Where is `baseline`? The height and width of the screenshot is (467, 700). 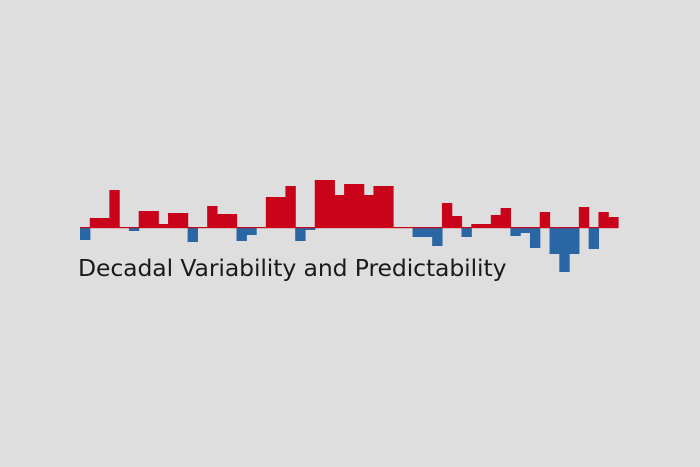 baseline is located at coordinates (349, 228).